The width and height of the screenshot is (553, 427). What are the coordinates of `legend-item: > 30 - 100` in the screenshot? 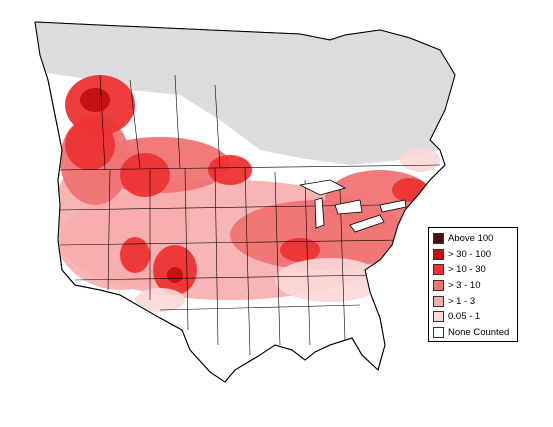 It's located at (473, 255).